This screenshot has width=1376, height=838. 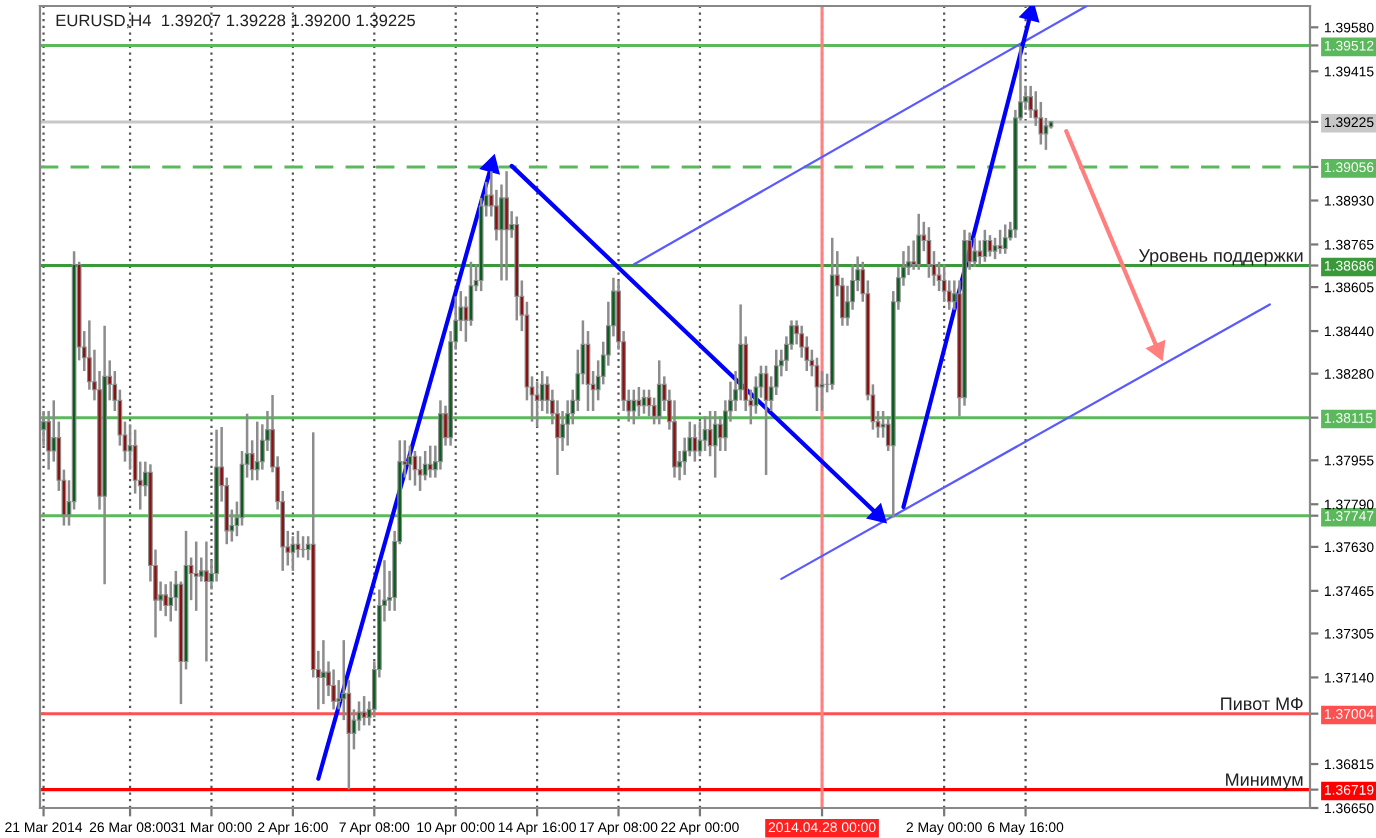 I want to click on ref-line-label: Пивот МФ, so click(x=1262, y=704).